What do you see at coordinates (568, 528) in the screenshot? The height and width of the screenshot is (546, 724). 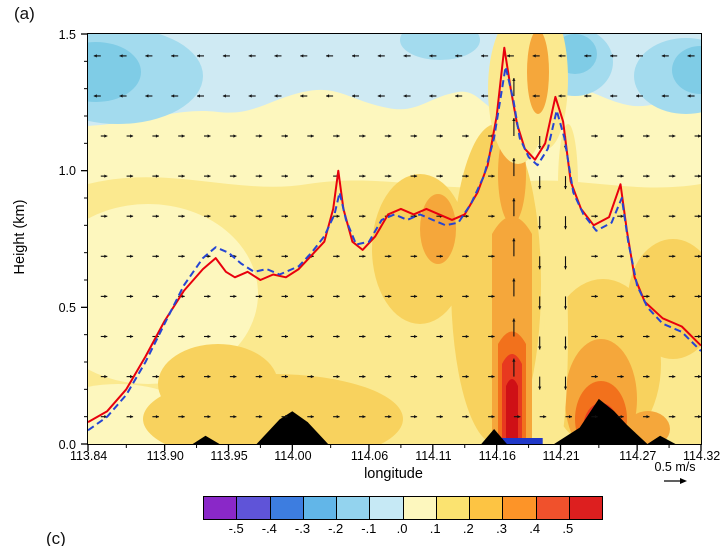 I see `colorbar-tick-label: .5` at bounding box center [568, 528].